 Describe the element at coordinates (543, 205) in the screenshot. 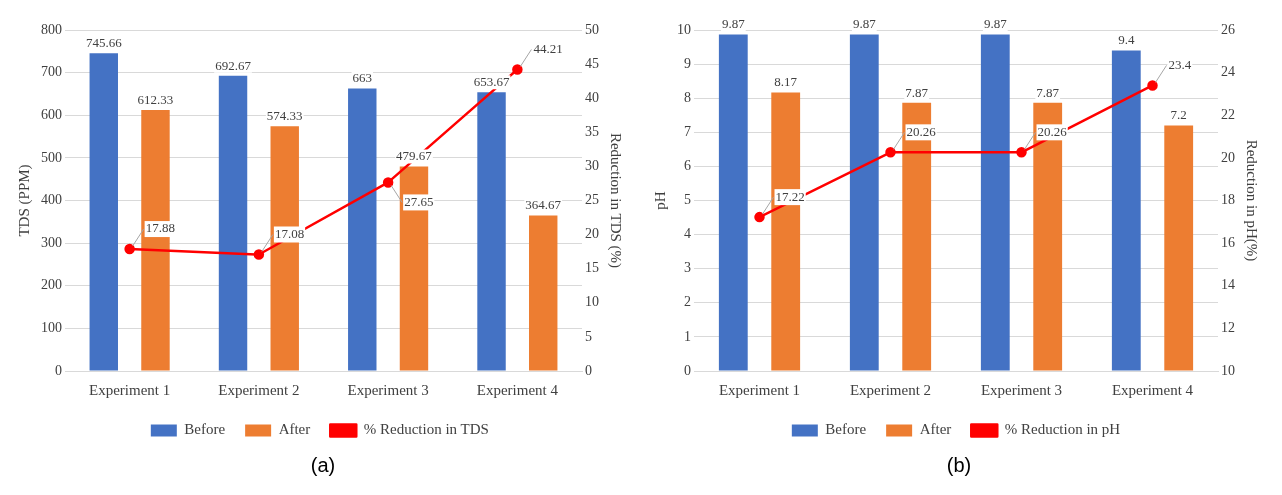

I see `data-label: 364.67` at that location.